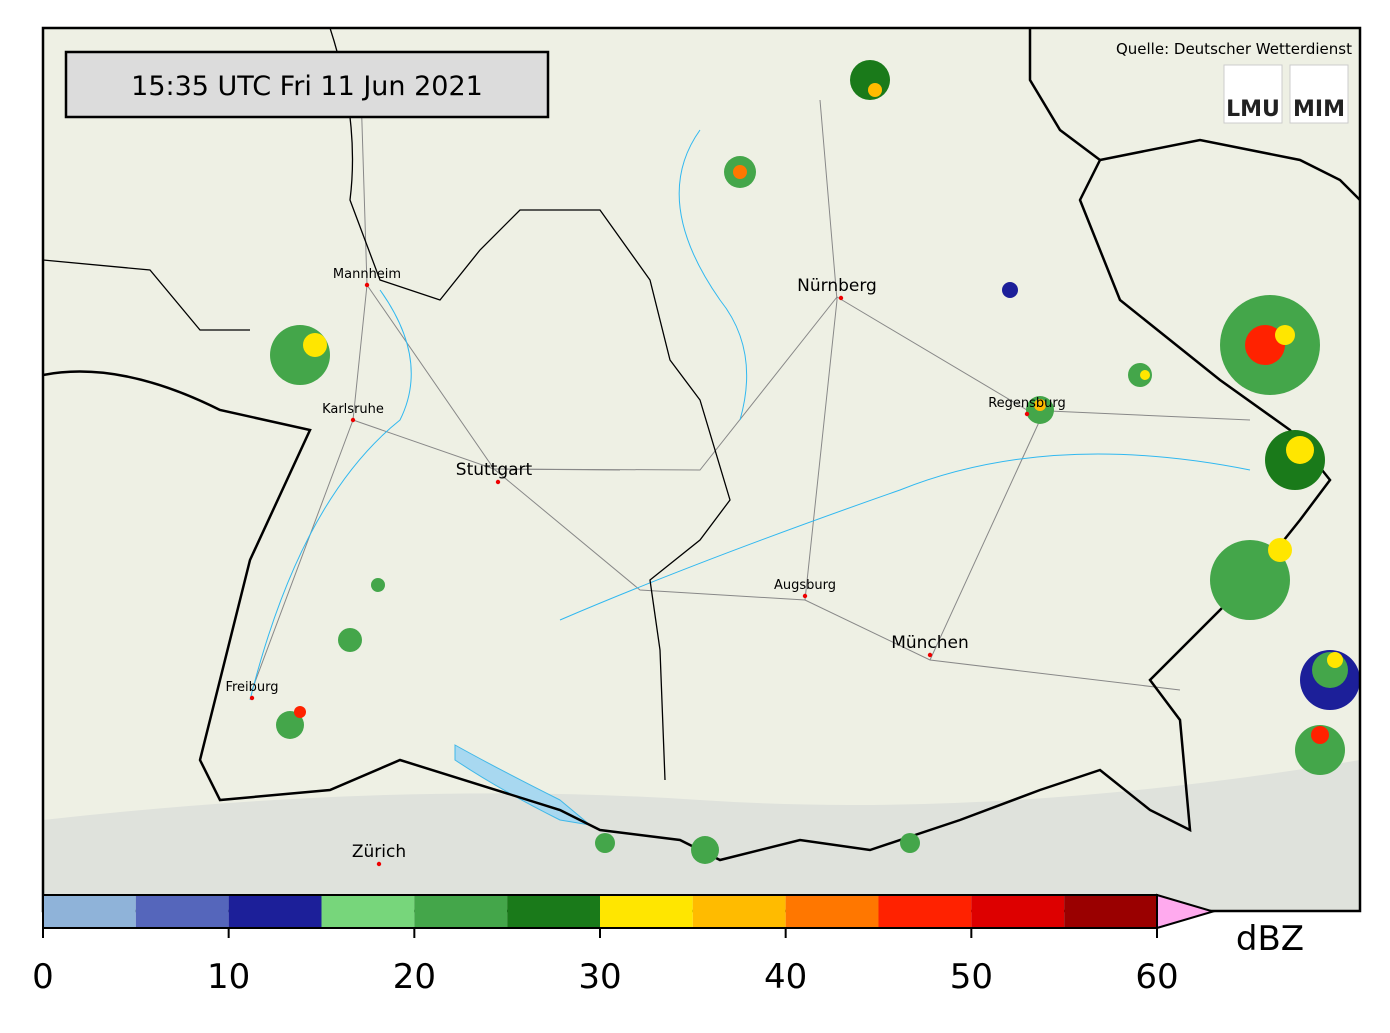 This screenshot has height=1033, width=1390. What do you see at coordinates (785, 977) in the screenshot?
I see `colorbar-tick-label: 40` at bounding box center [785, 977].